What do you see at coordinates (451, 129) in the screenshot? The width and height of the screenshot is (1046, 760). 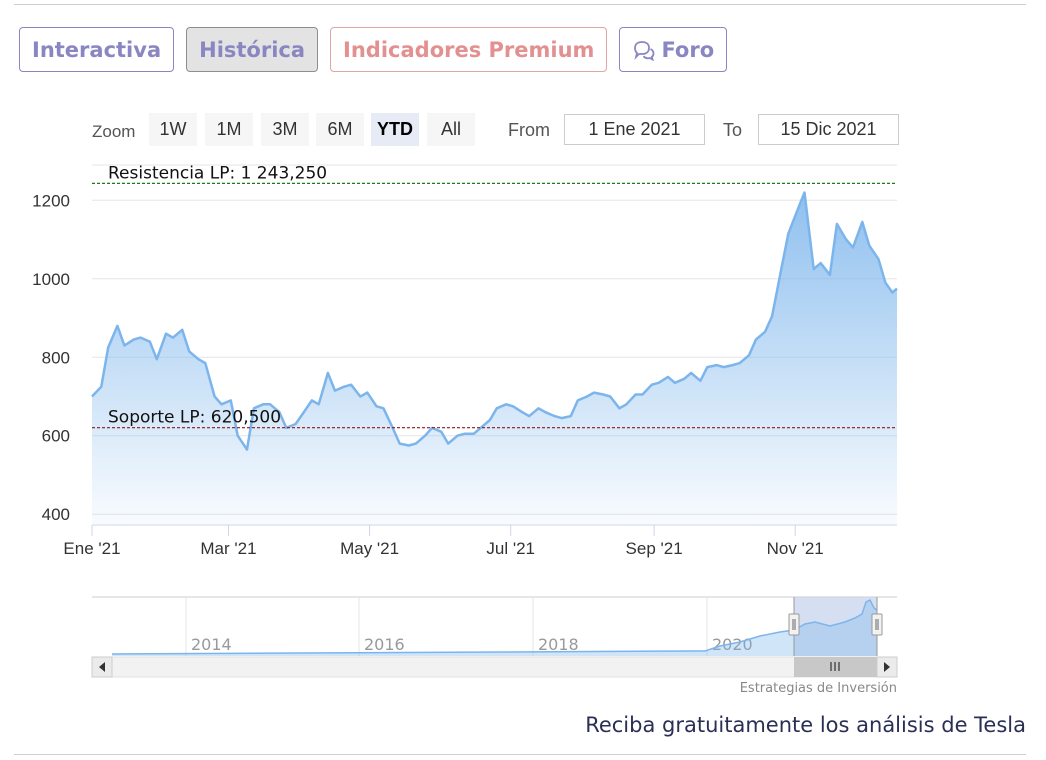 I see `zoom-all-button: All` at bounding box center [451, 129].